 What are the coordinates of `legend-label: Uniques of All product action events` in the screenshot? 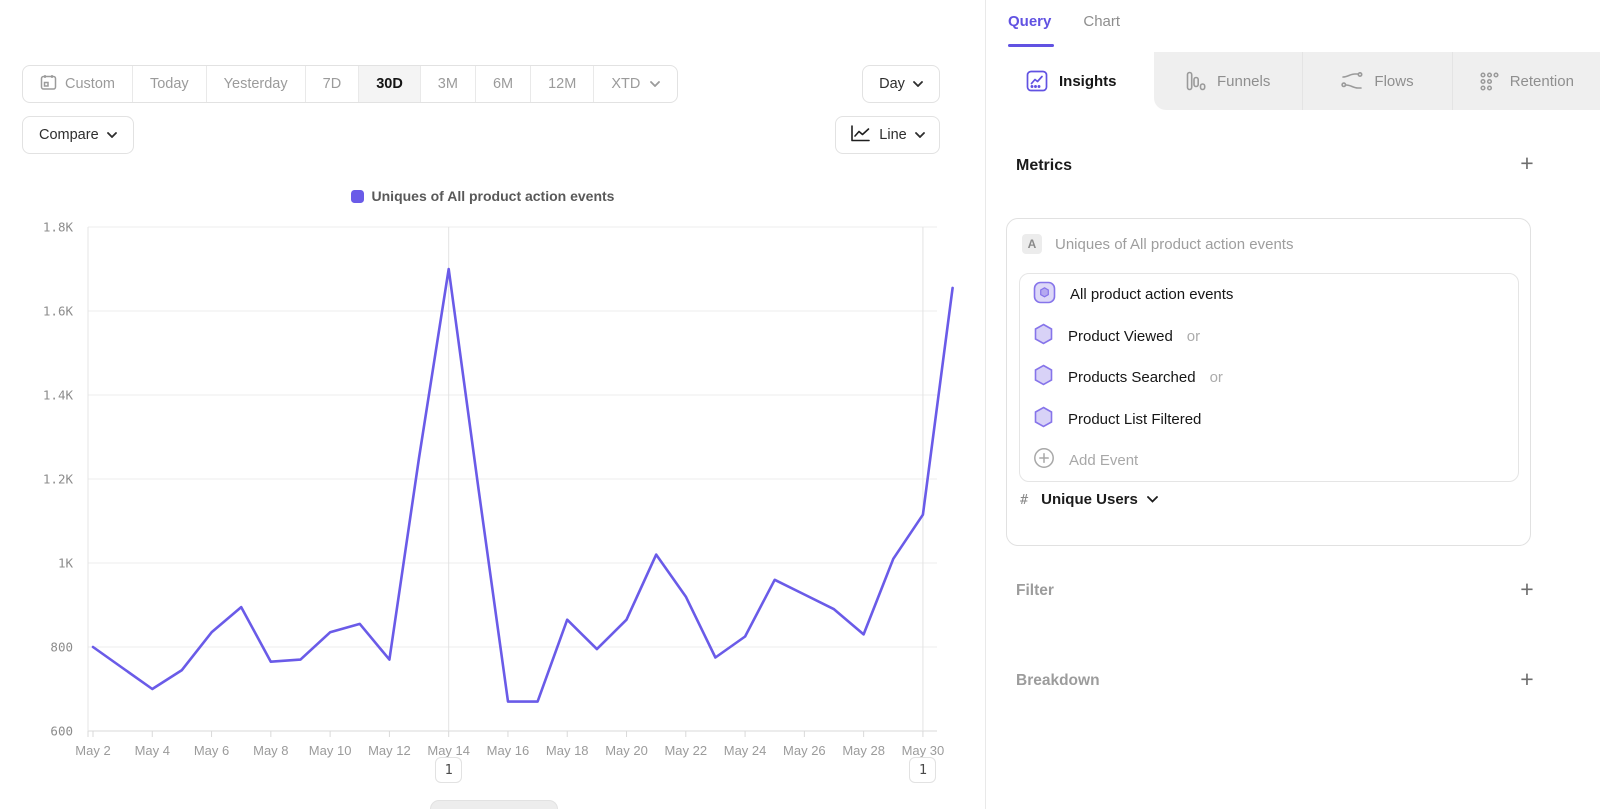 It's located at (493, 196).